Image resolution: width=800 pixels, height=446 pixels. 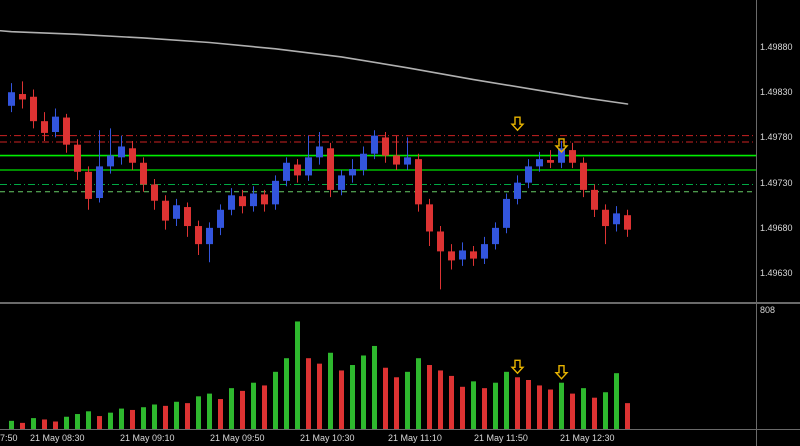 I want to click on time-axis-label: 7:50, so click(x=9, y=438).